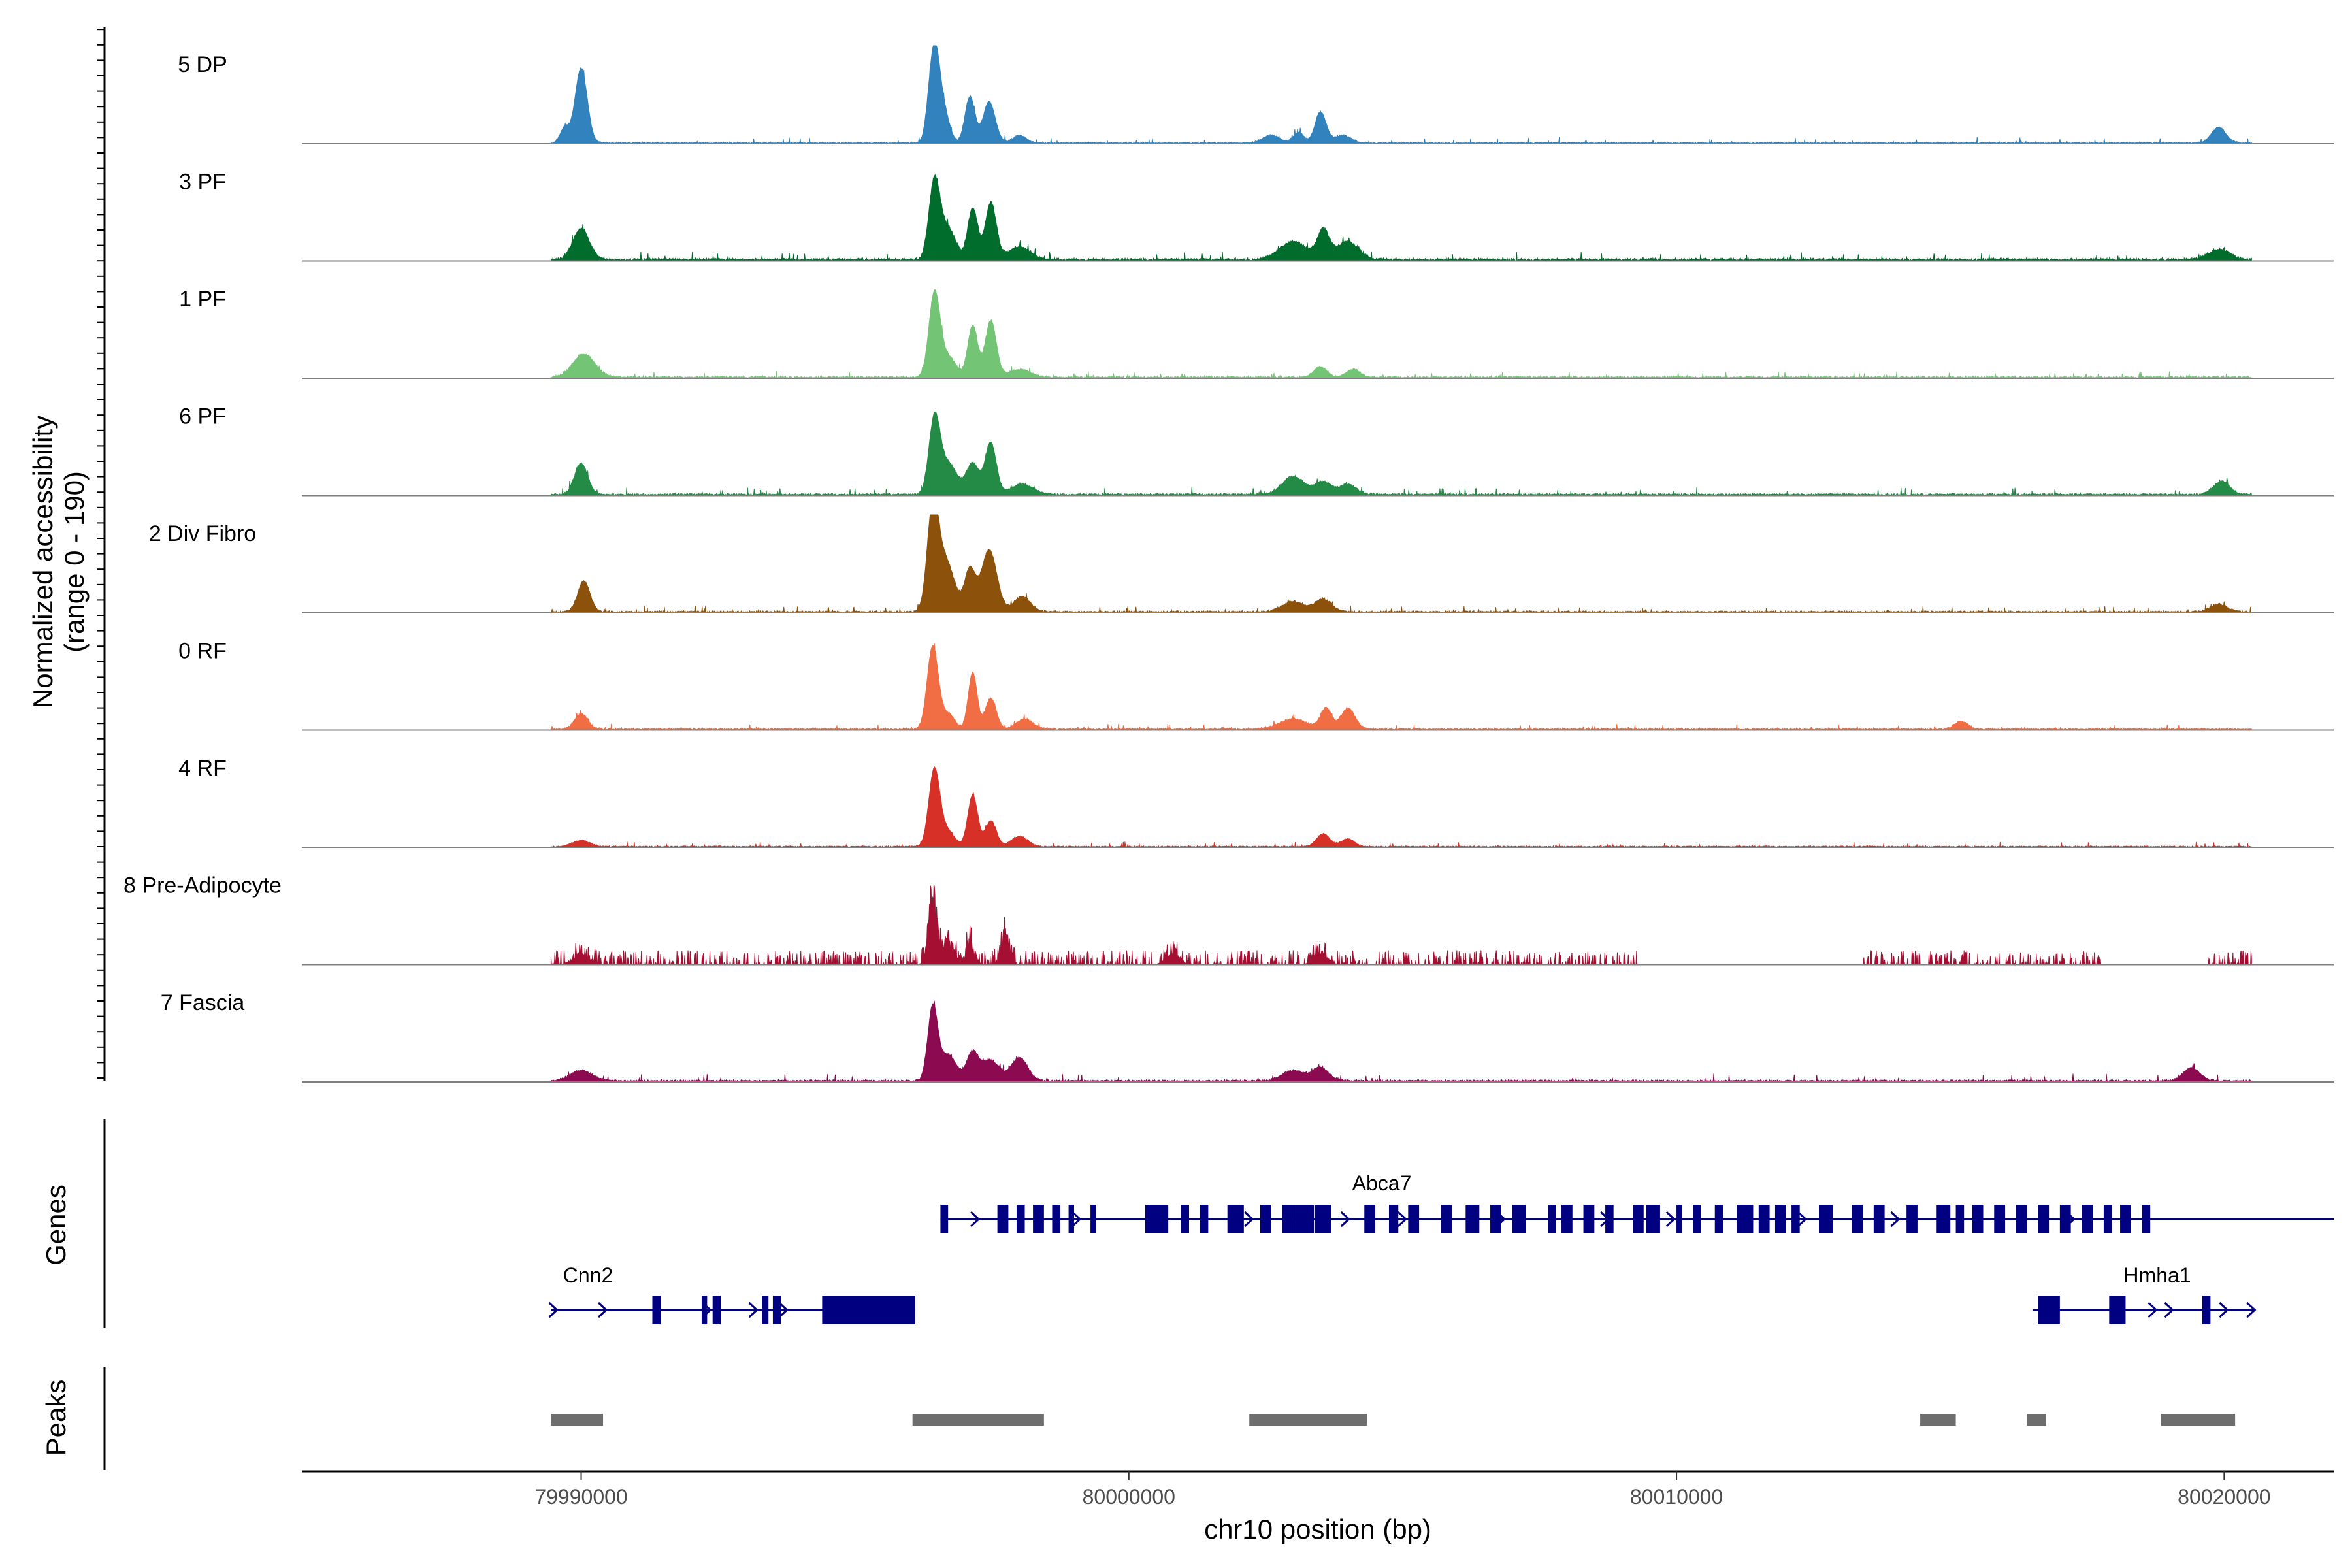 The width and height of the screenshot is (2352, 1568). I want to click on y-axis-range-label: (range 0 - 190), so click(74, 562).